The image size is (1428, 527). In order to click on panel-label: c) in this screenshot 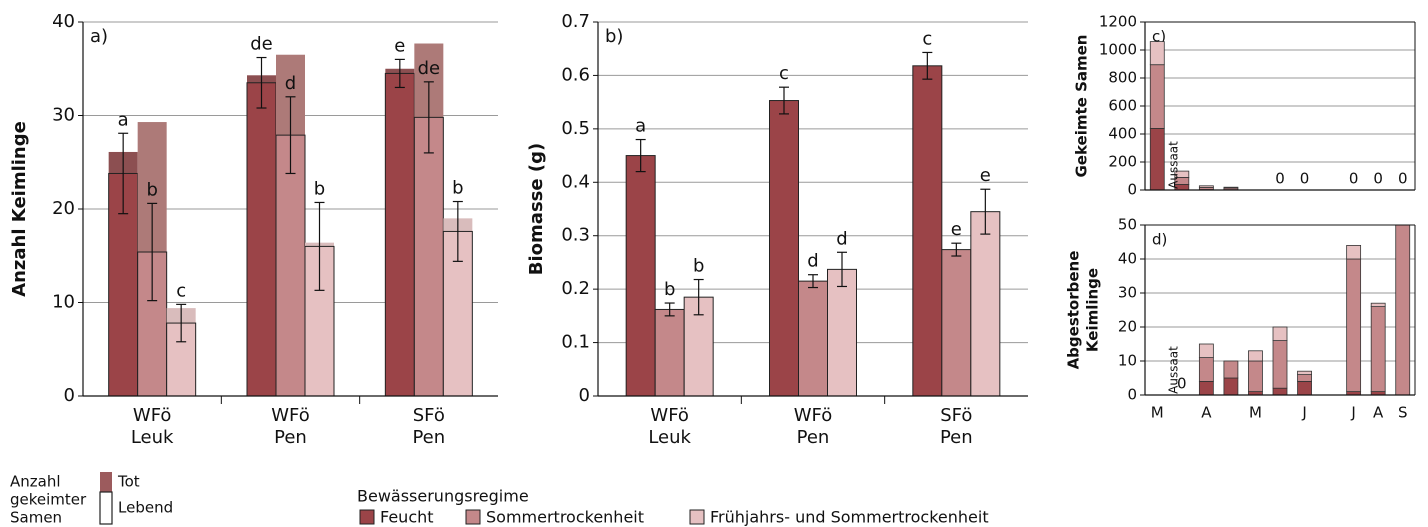, I will do `click(1159, 37)`.